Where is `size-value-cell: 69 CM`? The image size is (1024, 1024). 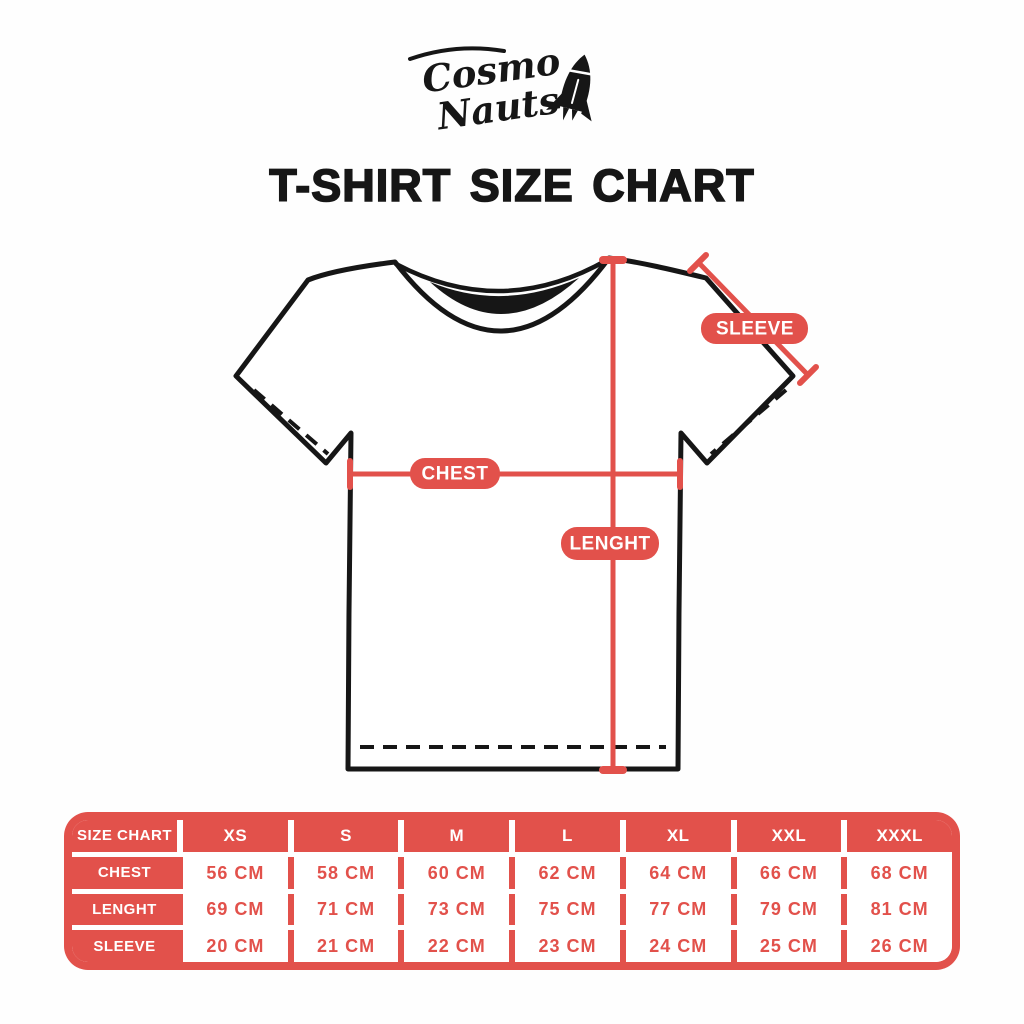 size-value-cell: 69 CM is located at coordinates (232, 909).